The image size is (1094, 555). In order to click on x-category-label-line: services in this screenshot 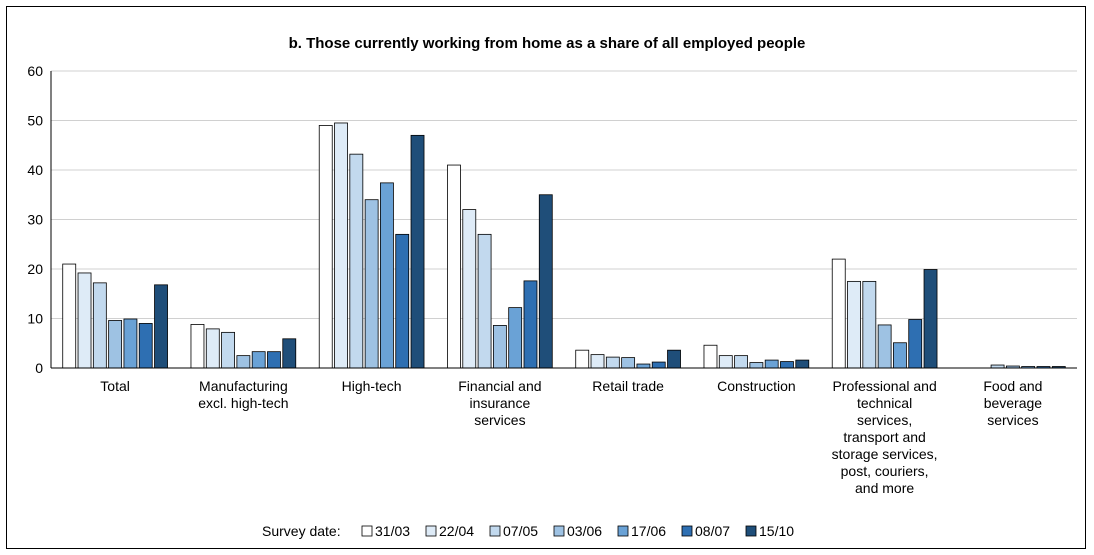, I will do `click(1012, 420)`.